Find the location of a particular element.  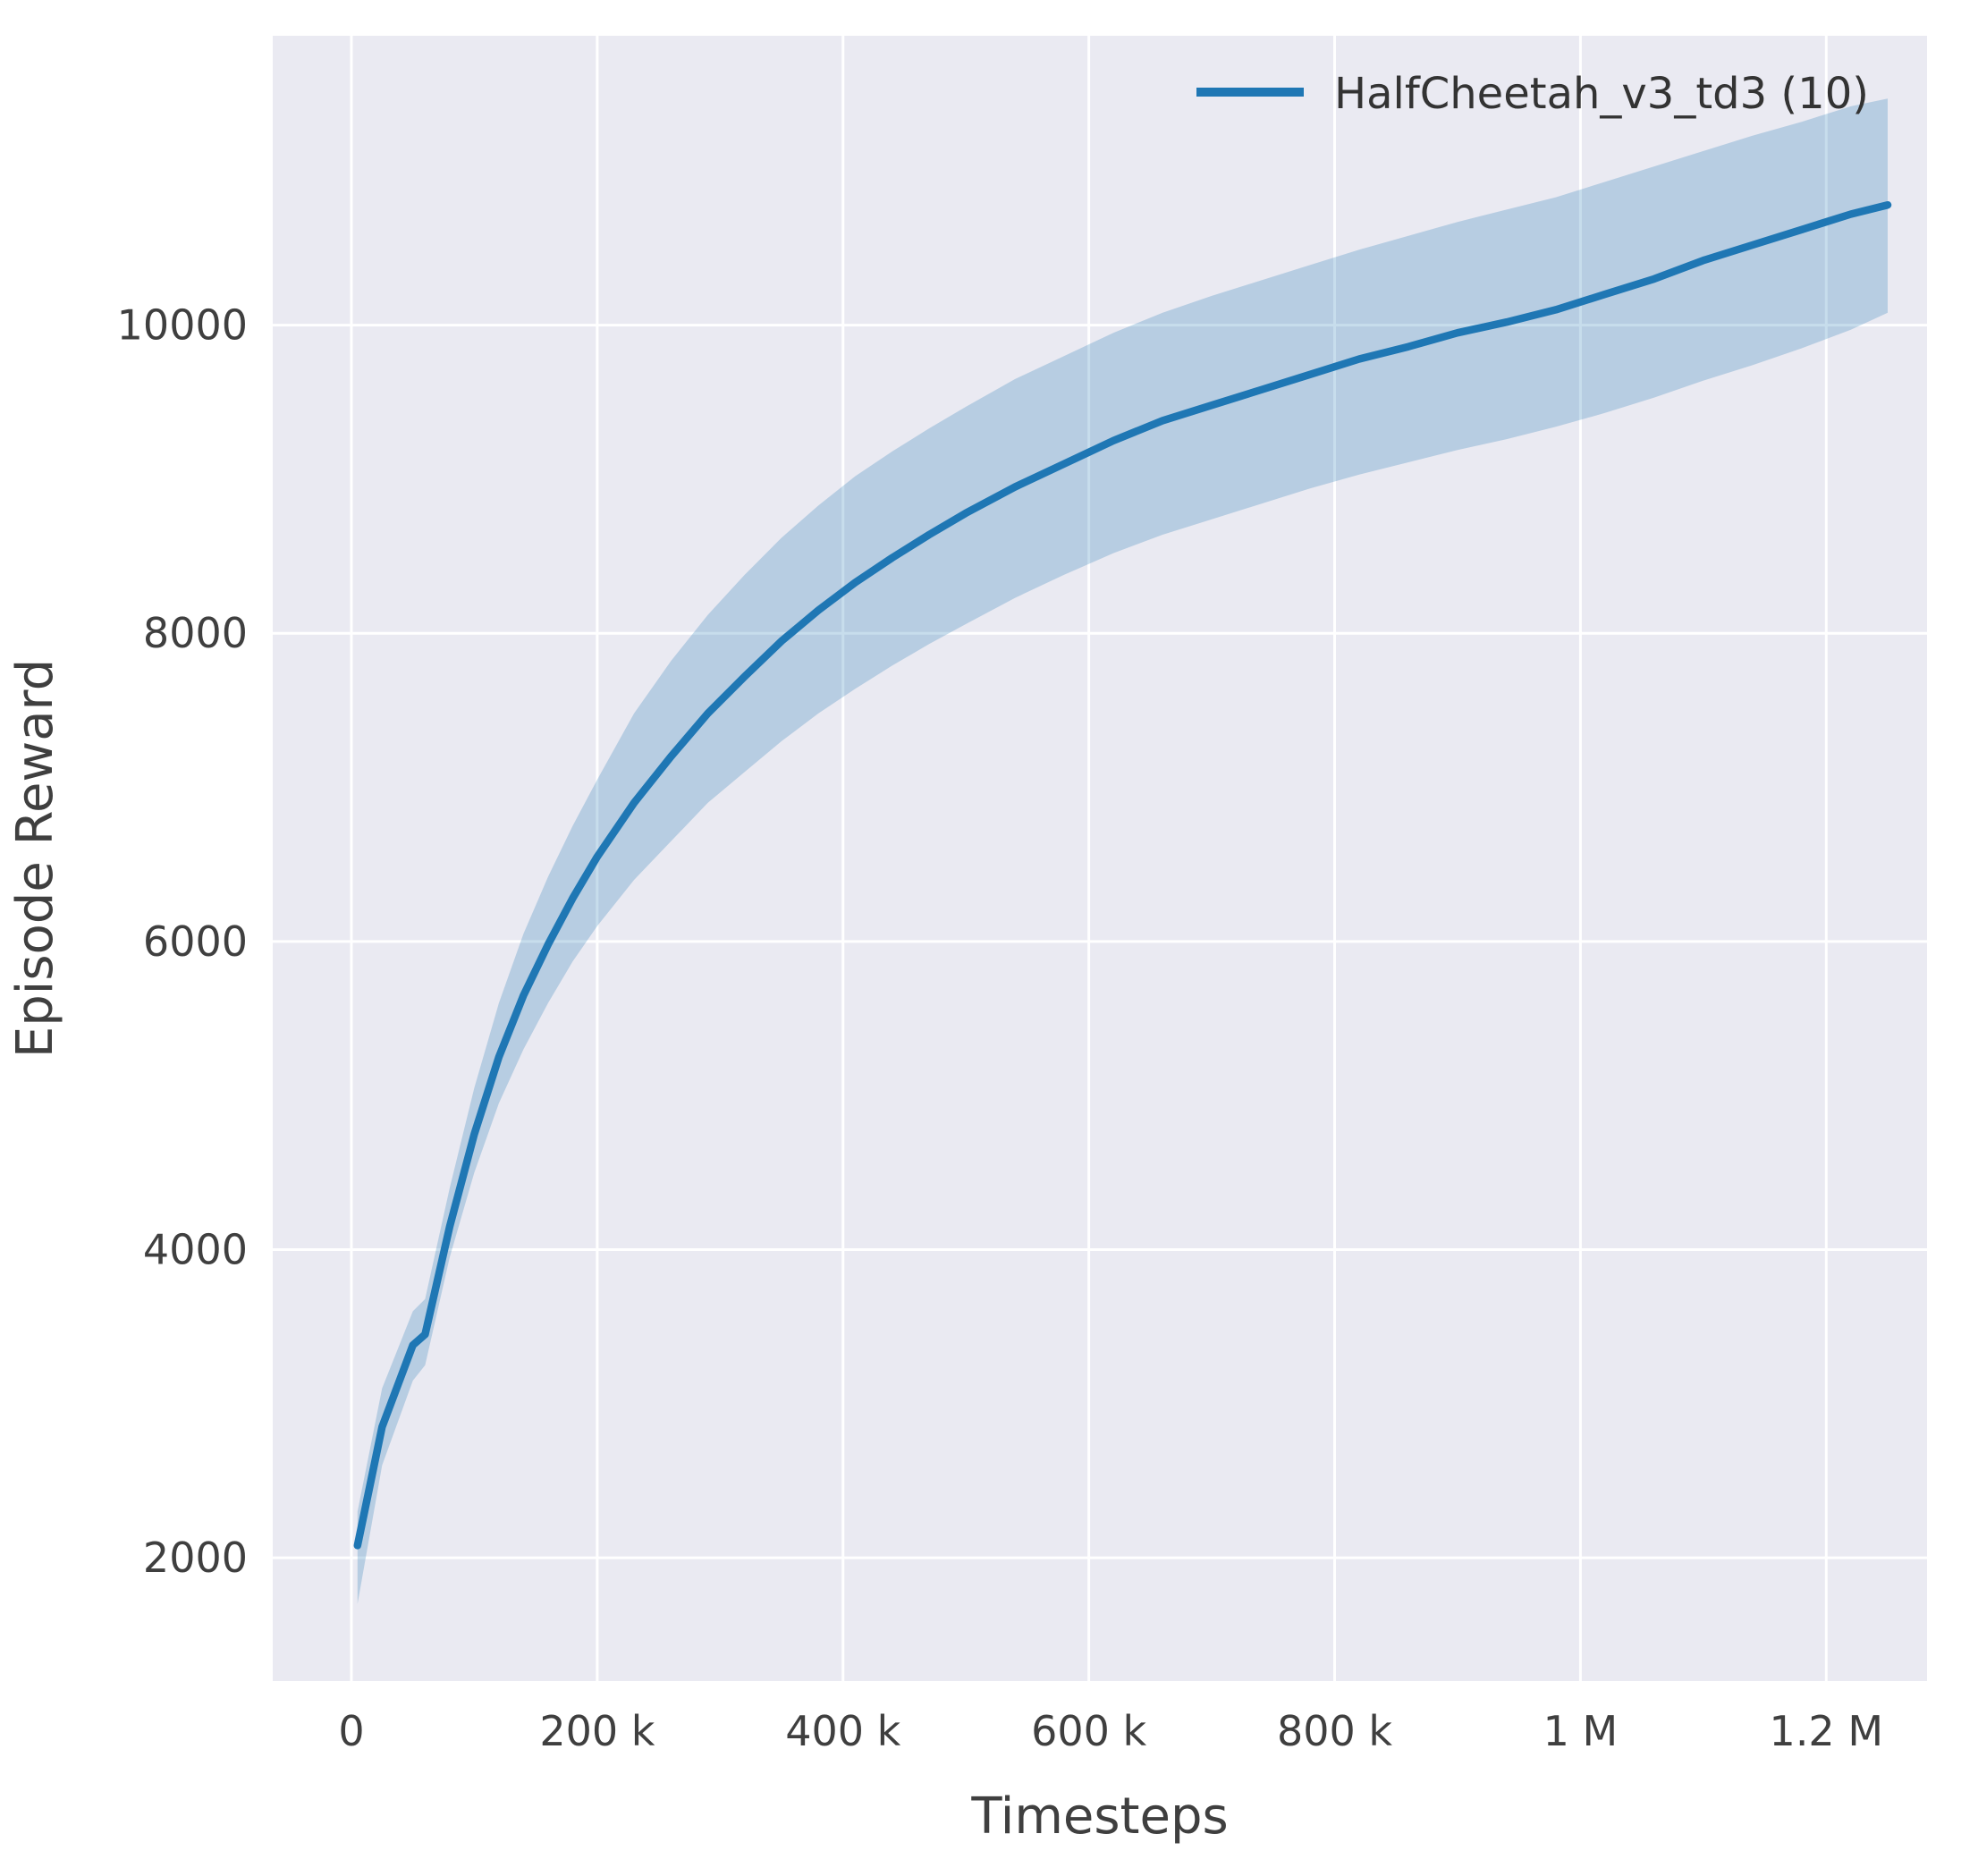

y-tick-label: 6000 is located at coordinates (195, 941).